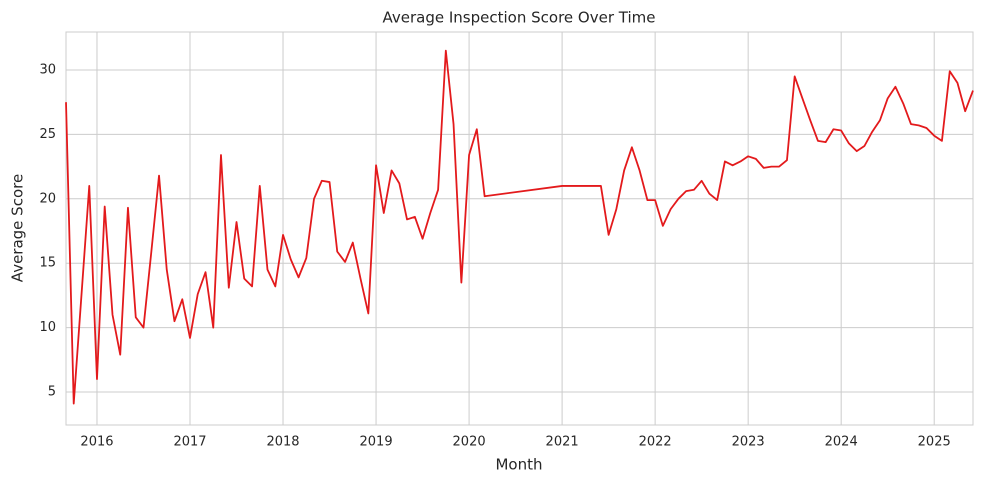  Describe the element at coordinates (469, 442) in the screenshot. I see `x-tick-label: 2020` at that location.